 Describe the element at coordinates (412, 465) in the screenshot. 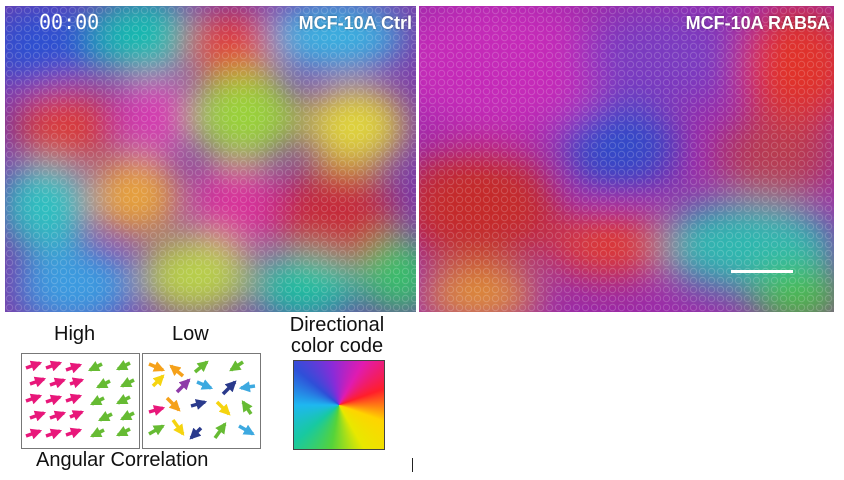

I see `text-cursor` at that location.